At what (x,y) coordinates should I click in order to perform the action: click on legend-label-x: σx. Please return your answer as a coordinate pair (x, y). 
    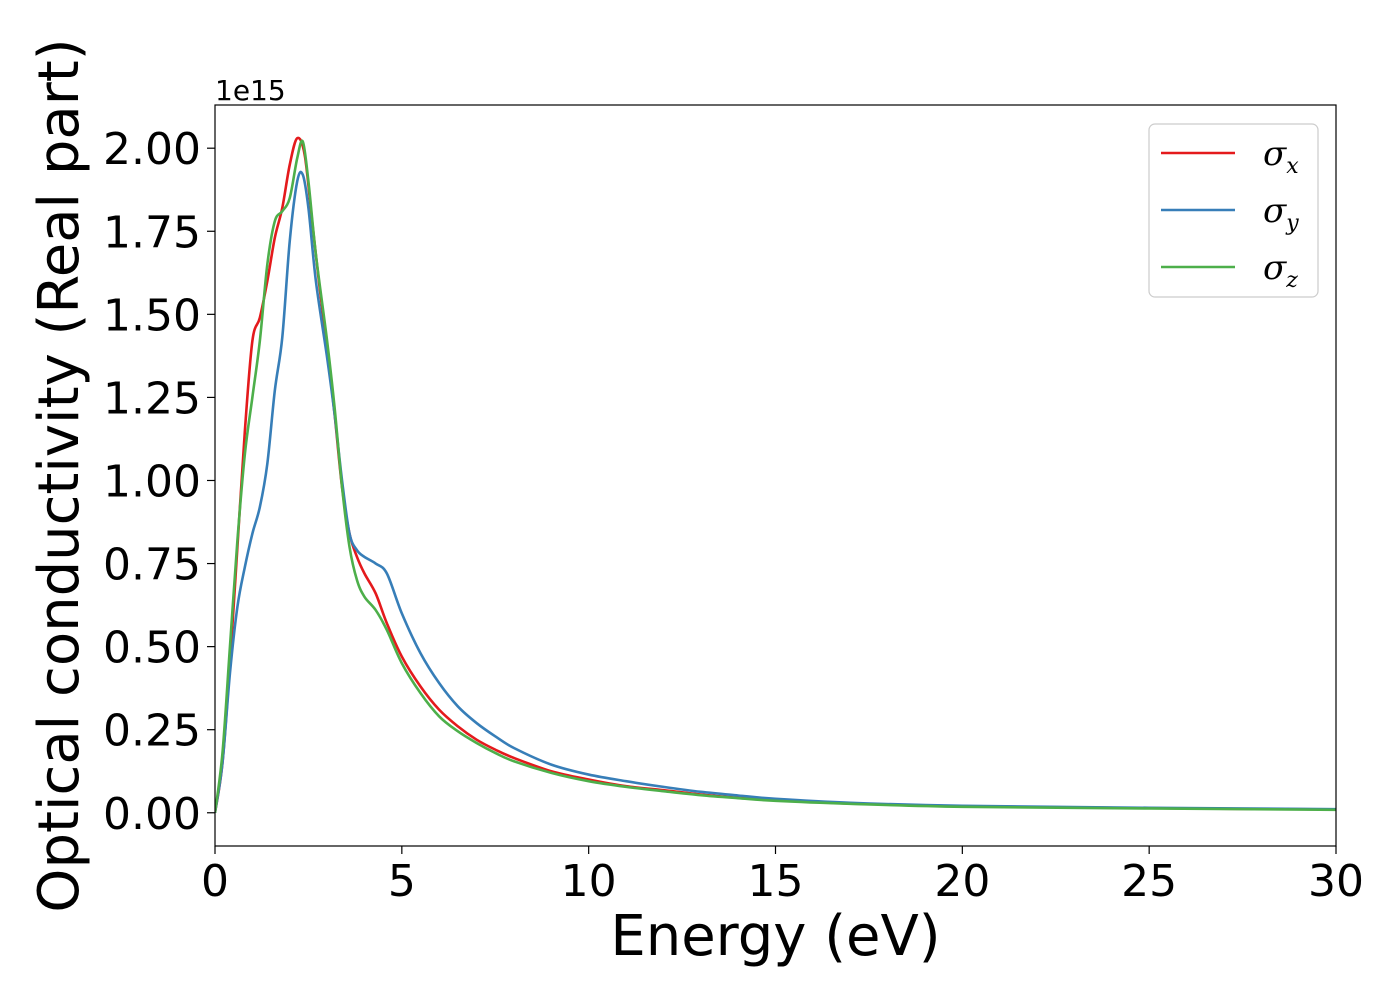
    Looking at the image, I should click on (1281, 156).